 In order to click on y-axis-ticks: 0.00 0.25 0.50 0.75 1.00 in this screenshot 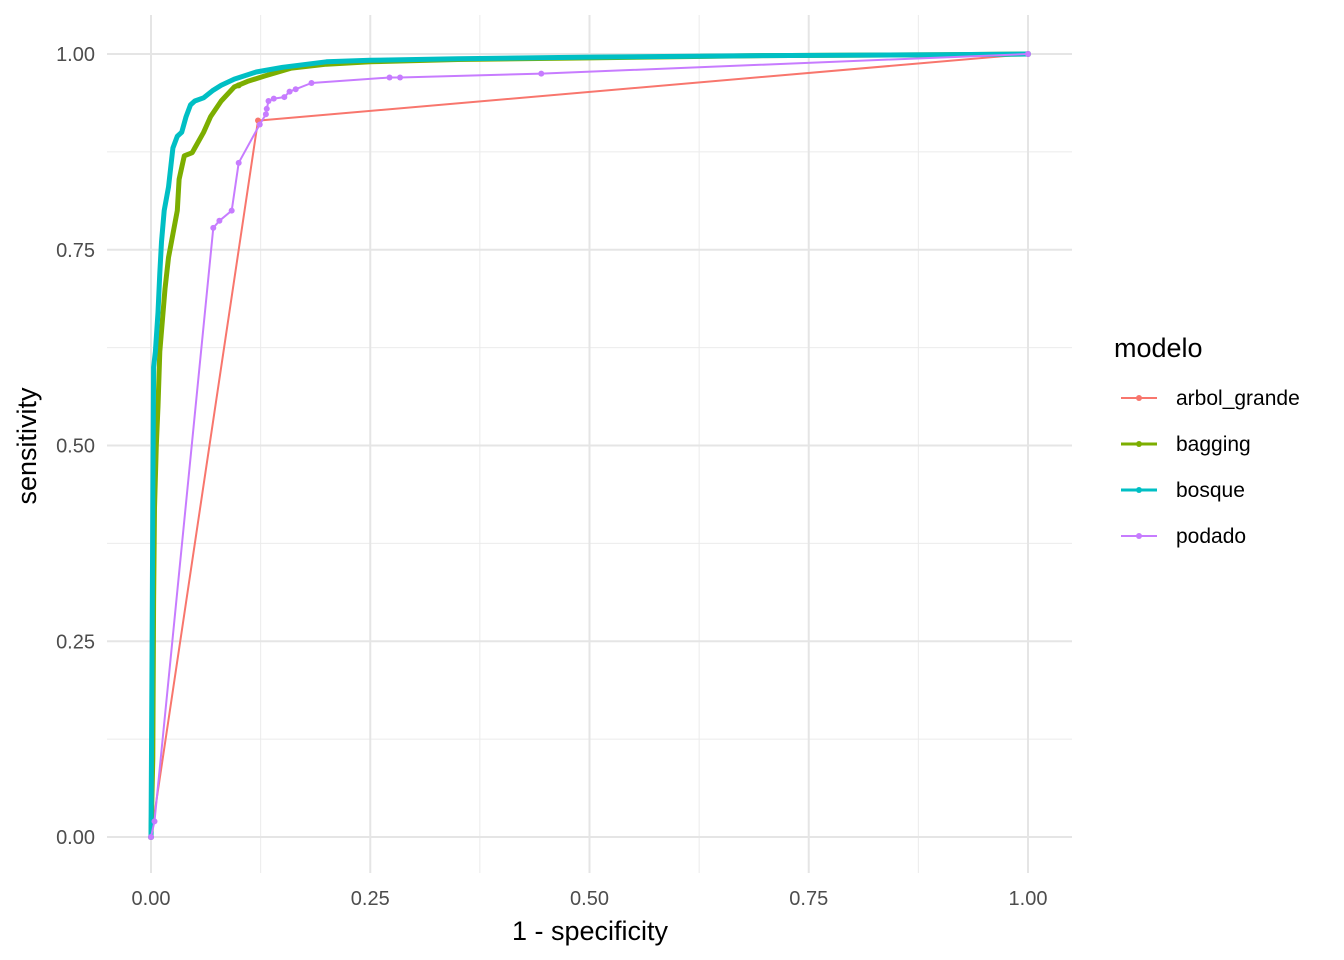, I will do `click(75, 446)`.